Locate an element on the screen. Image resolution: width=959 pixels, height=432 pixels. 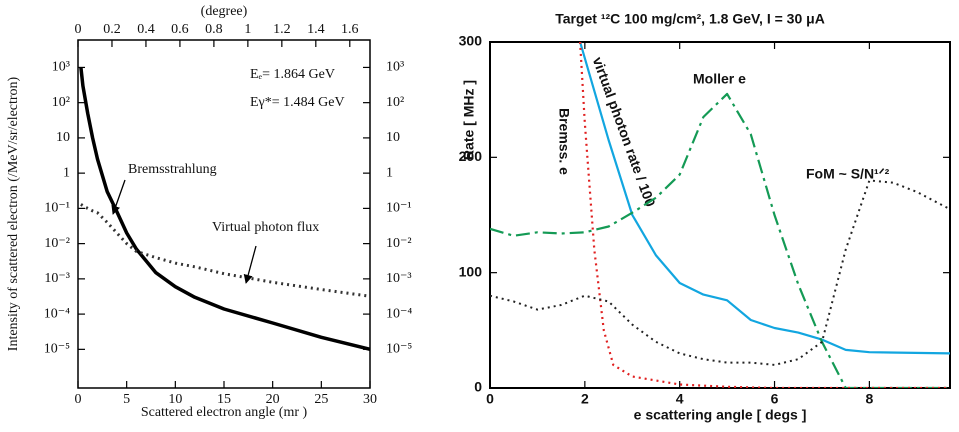
x-tick-label: 25 is located at coordinates (321, 399).